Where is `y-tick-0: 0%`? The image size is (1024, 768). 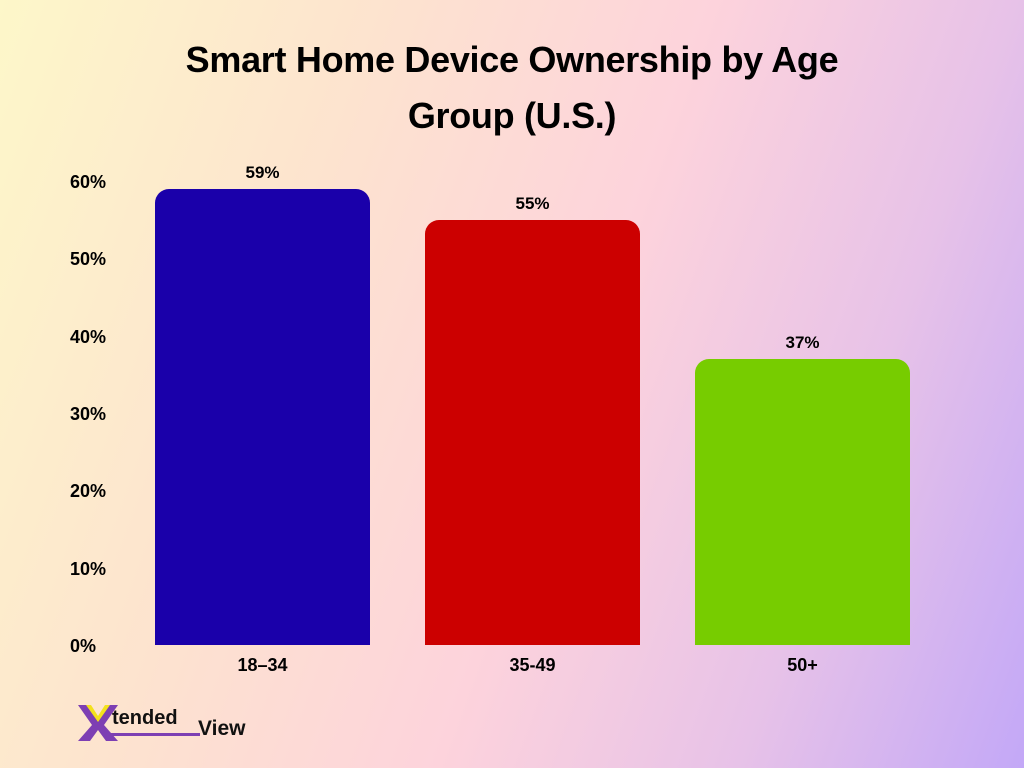
y-tick-0: 0% is located at coordinates (83, 646).